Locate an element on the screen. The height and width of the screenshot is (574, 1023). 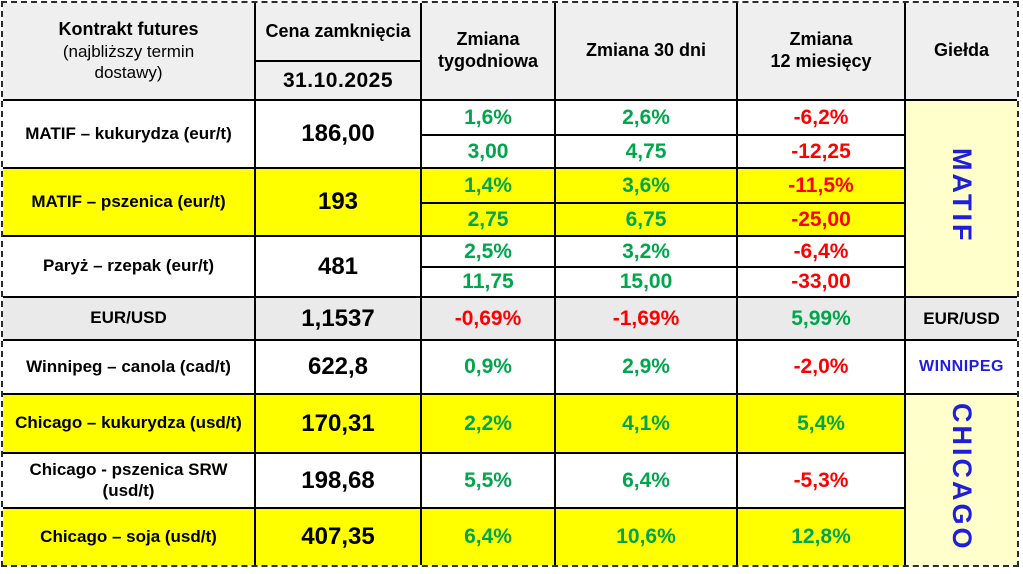
weekly-change-pct-cell: 1,6% is located at coordinates (488, 117).